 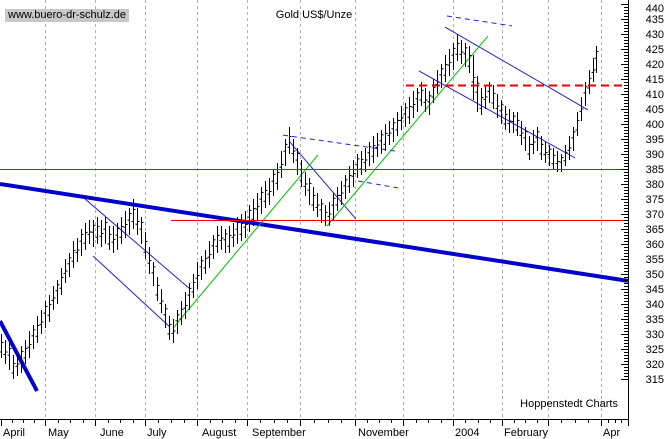 What do you see at coordinates (131, 291) in the screenshot?
I see `june-channel-lower` at bounding box center [131, 291].